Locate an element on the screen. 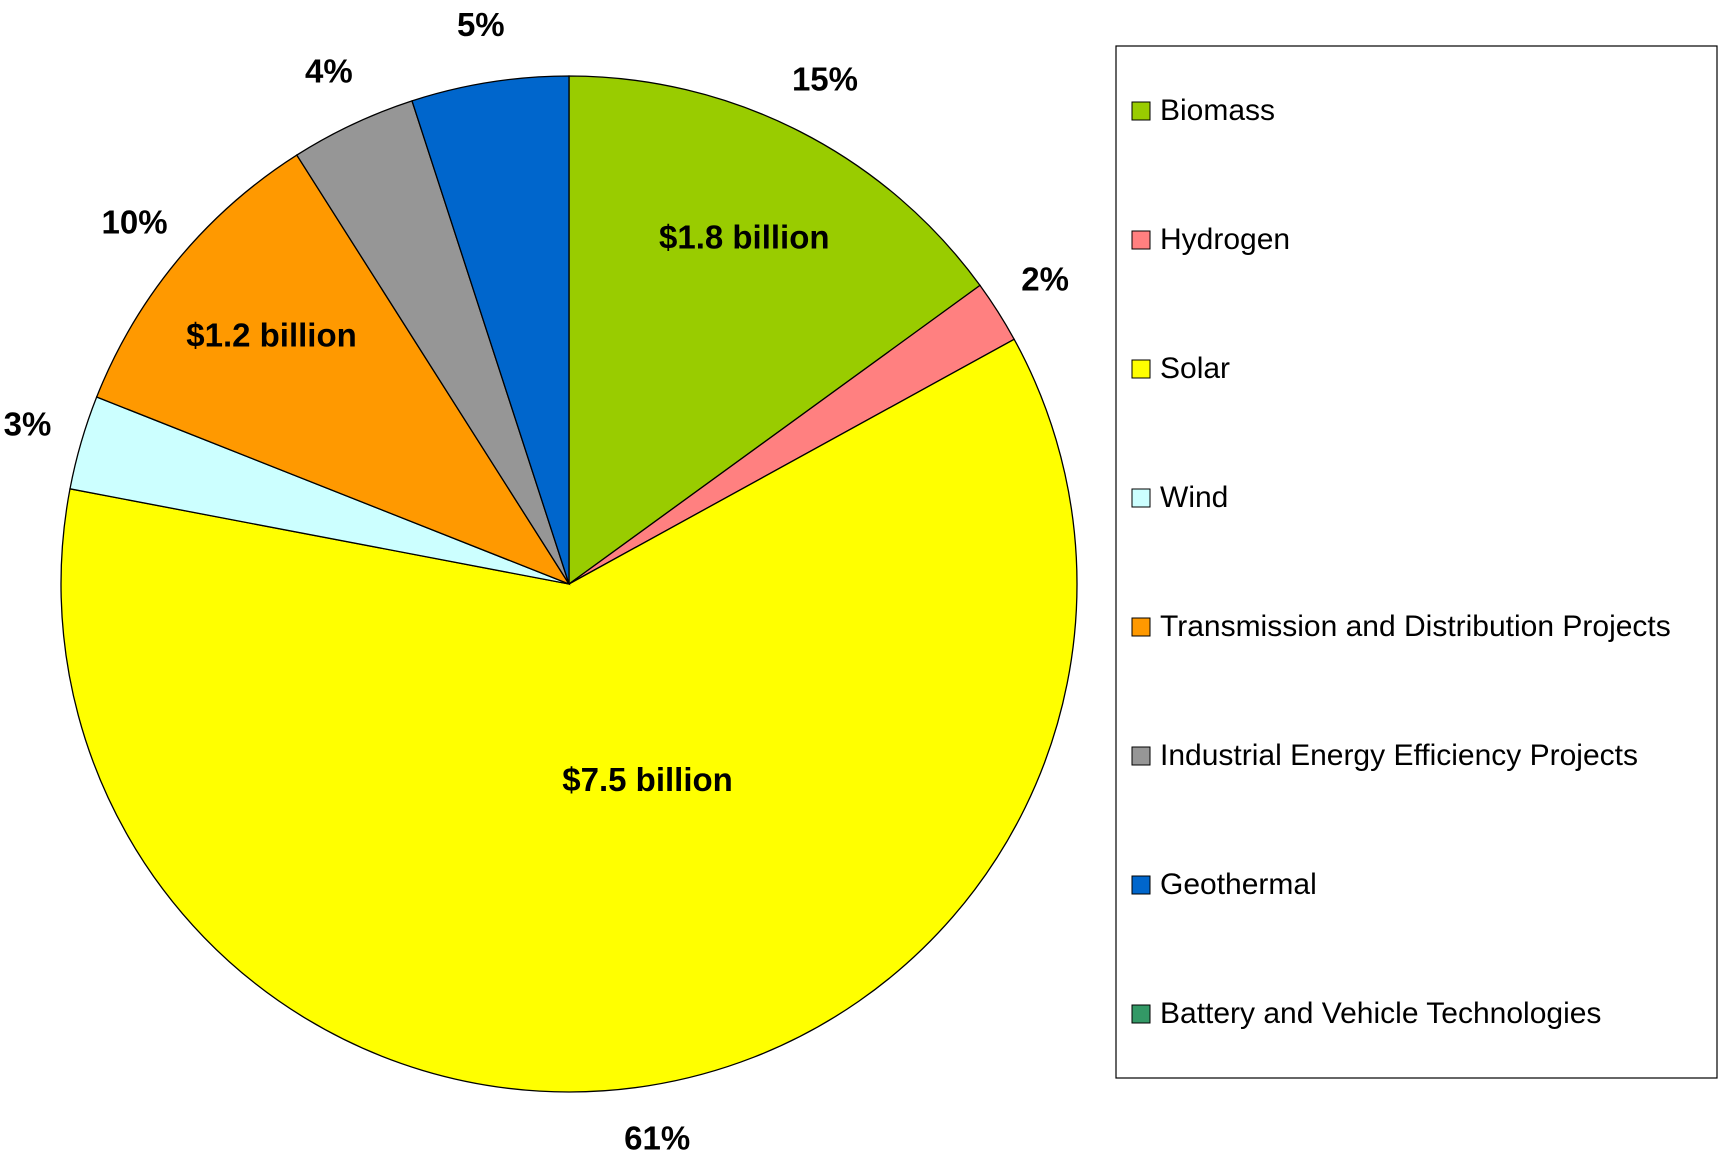  legend-label: Geothermal is located at coordinates (1238, 884).